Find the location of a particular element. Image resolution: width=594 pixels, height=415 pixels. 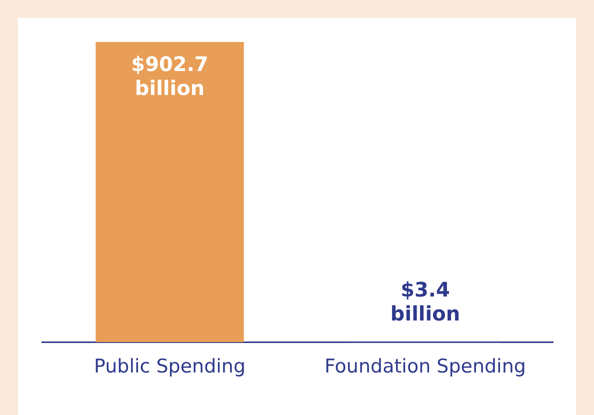

x-tick-label: Foundation Spending is located at coordinates (425, 367).